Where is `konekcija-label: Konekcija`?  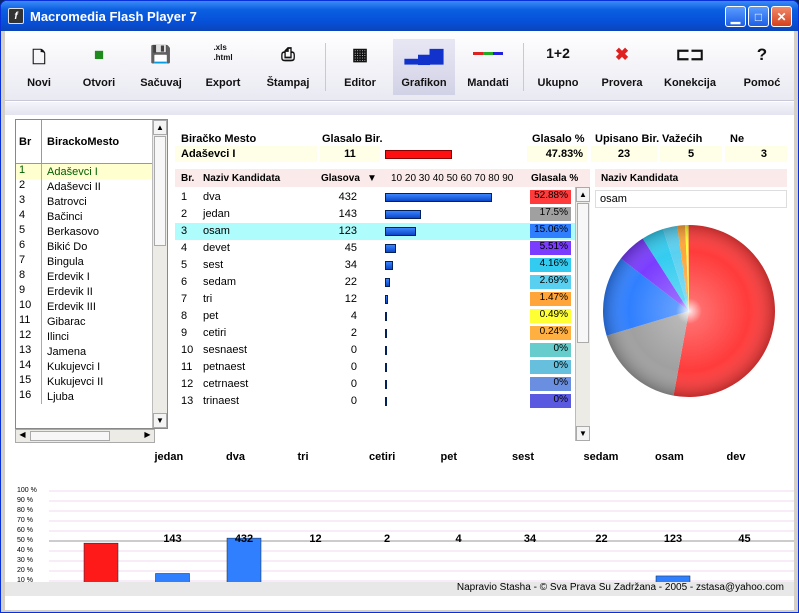 konekcija-label: Konekcija is located at coordinates (690, 83).